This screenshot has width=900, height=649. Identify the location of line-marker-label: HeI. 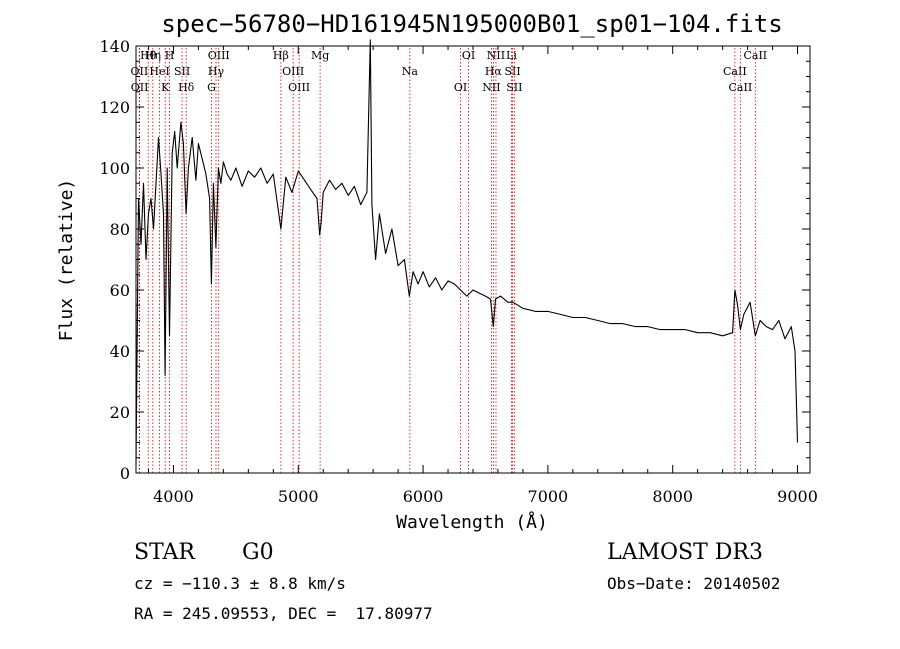
(159, 71).